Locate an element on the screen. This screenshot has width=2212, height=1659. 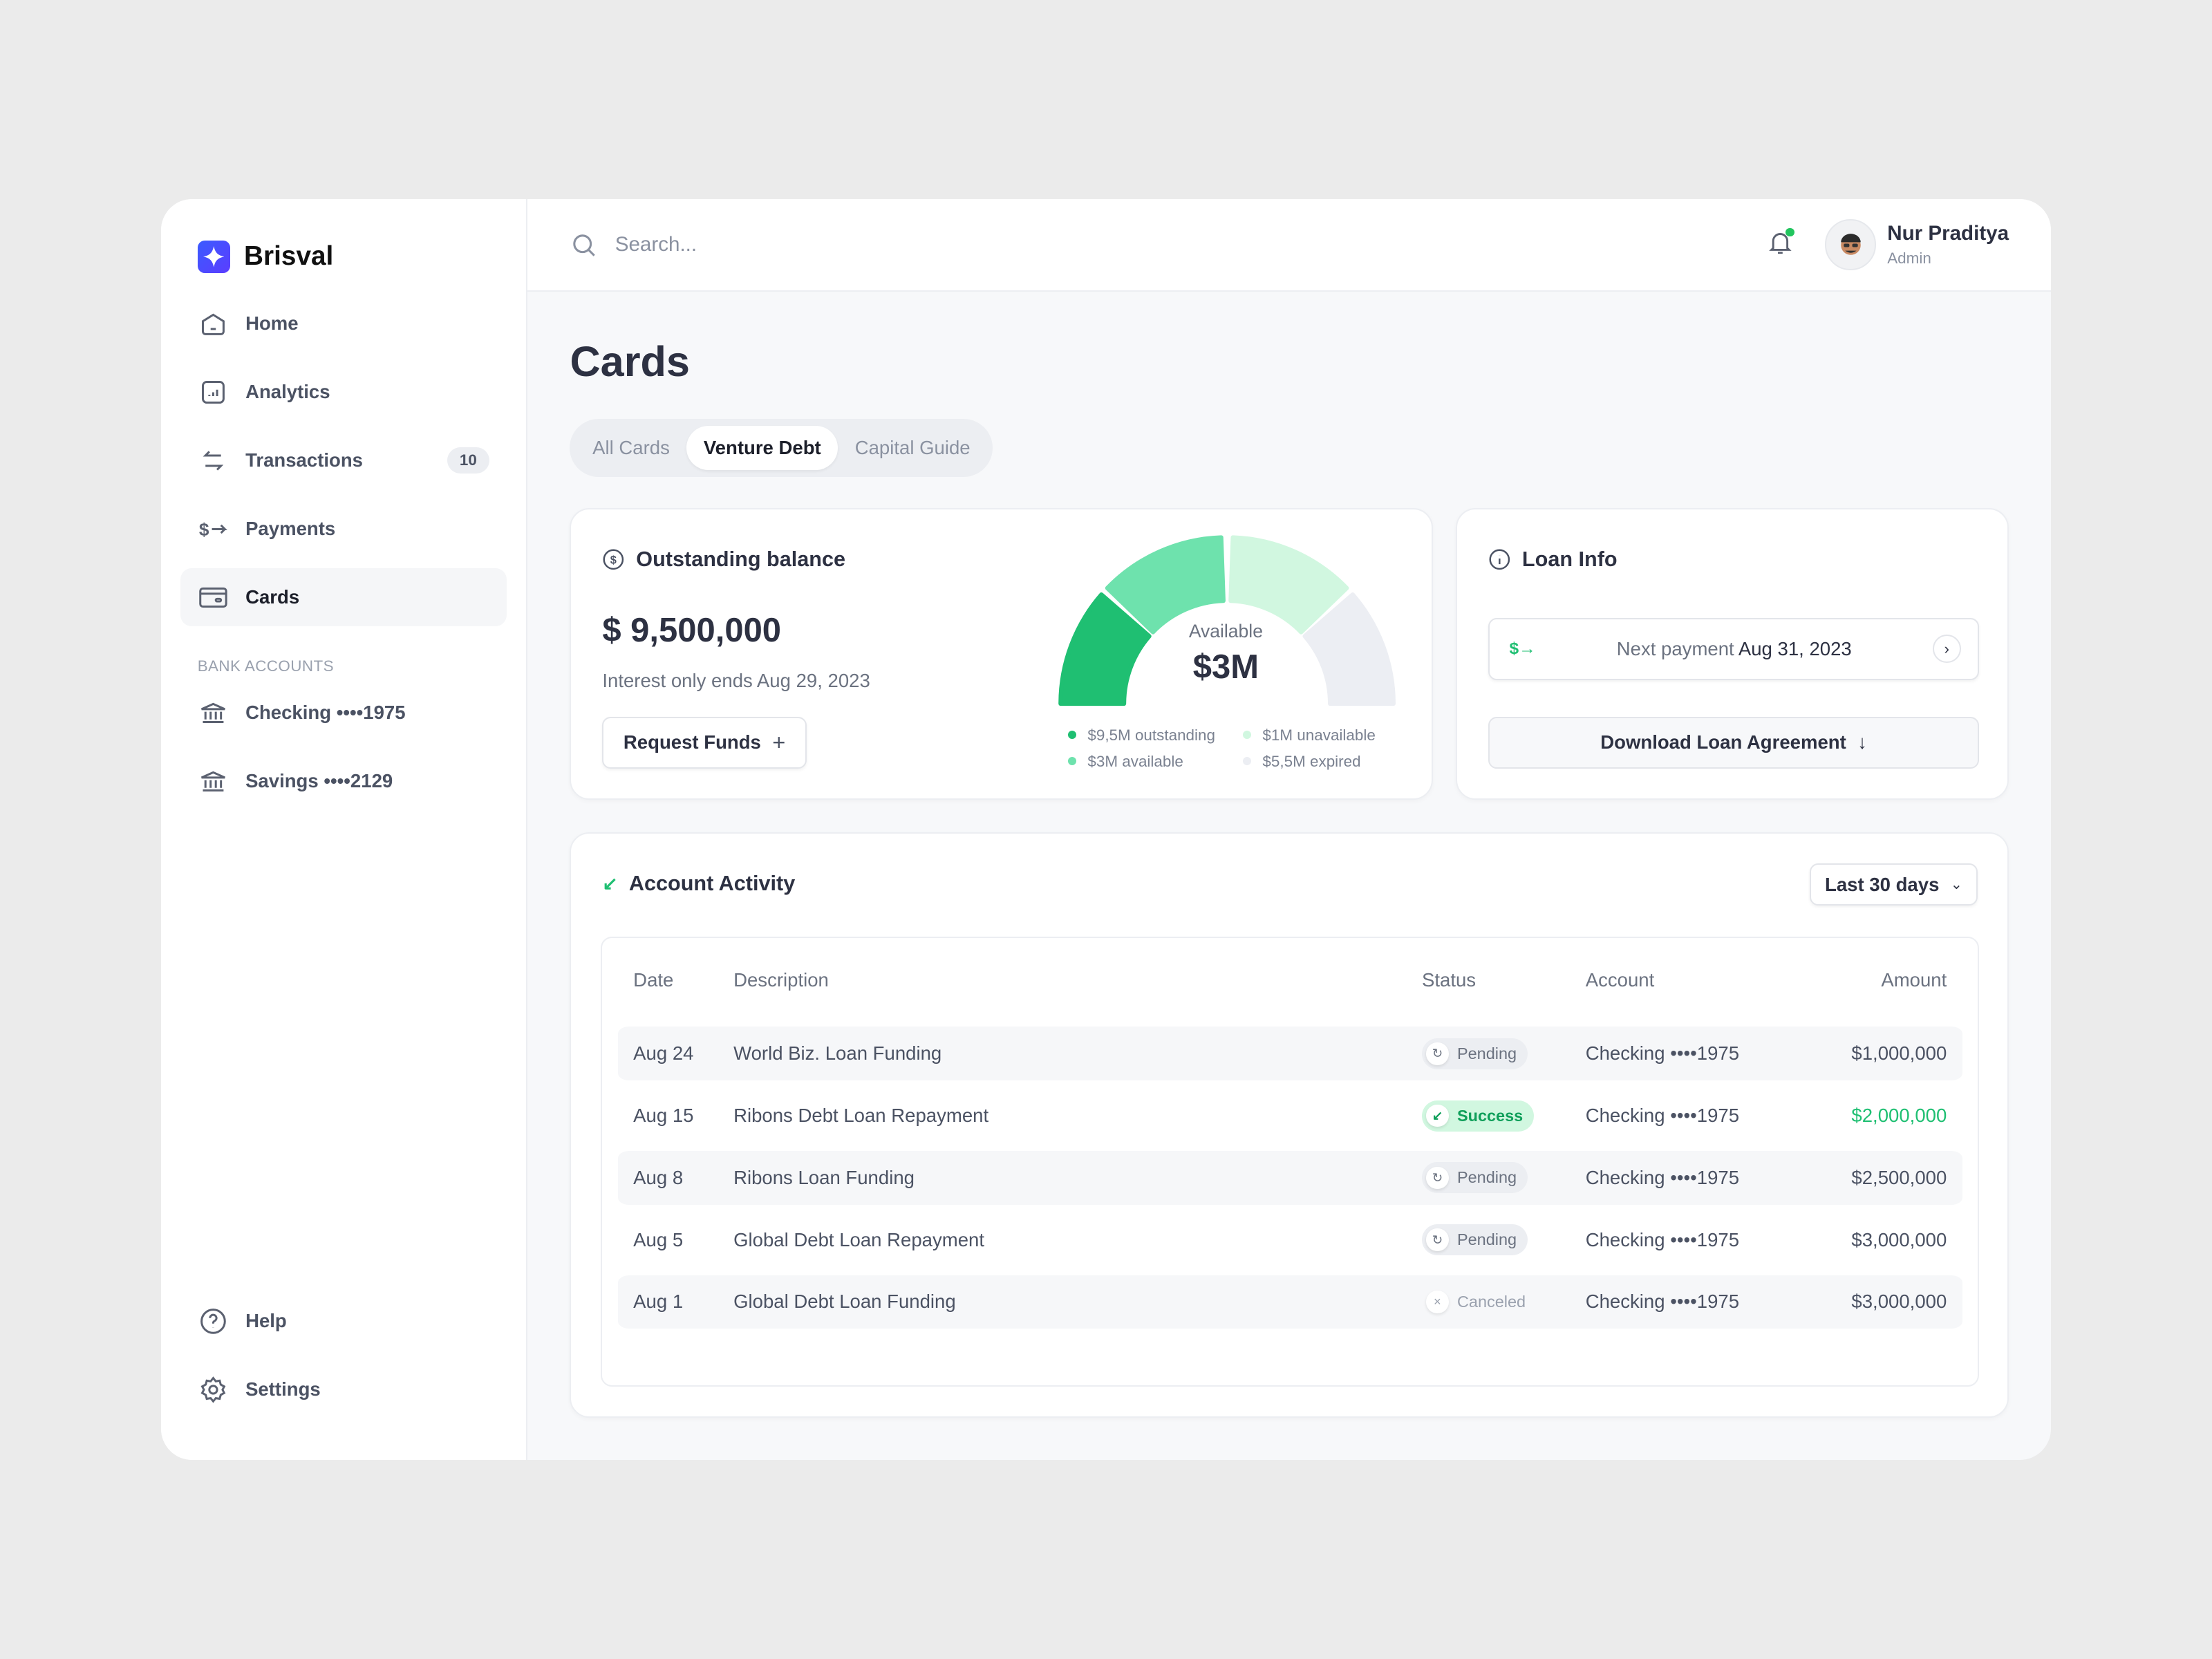
user-role: Admin is located at coordinates (1909, 259).